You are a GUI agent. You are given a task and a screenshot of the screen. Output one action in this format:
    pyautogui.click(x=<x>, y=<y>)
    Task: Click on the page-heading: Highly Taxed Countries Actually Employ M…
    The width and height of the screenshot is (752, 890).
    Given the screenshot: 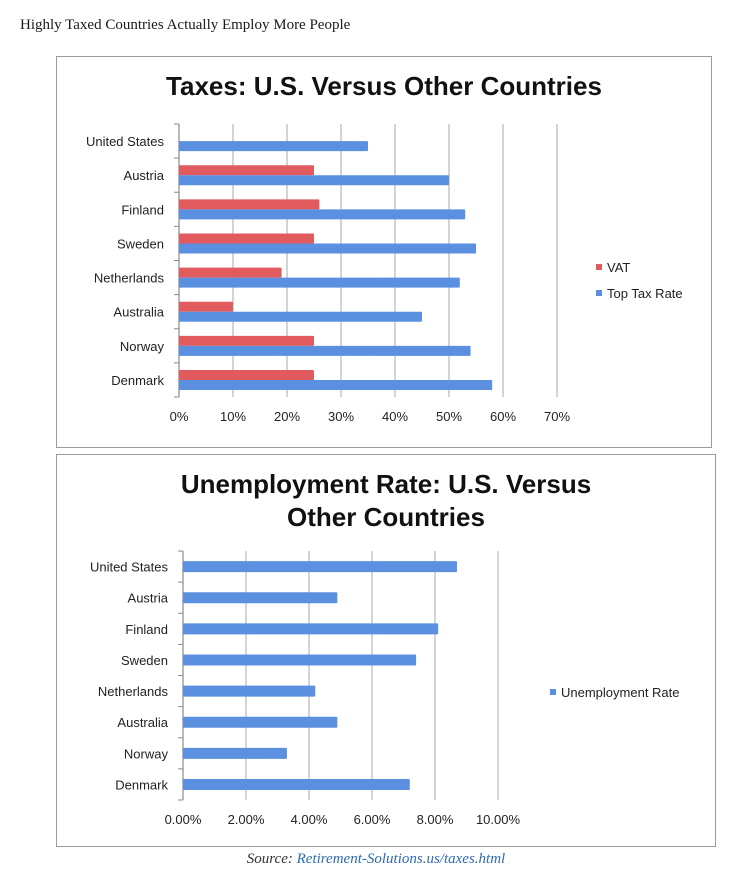 What is the action you would take?
    pyautogui.click(x=185, y=25)
    